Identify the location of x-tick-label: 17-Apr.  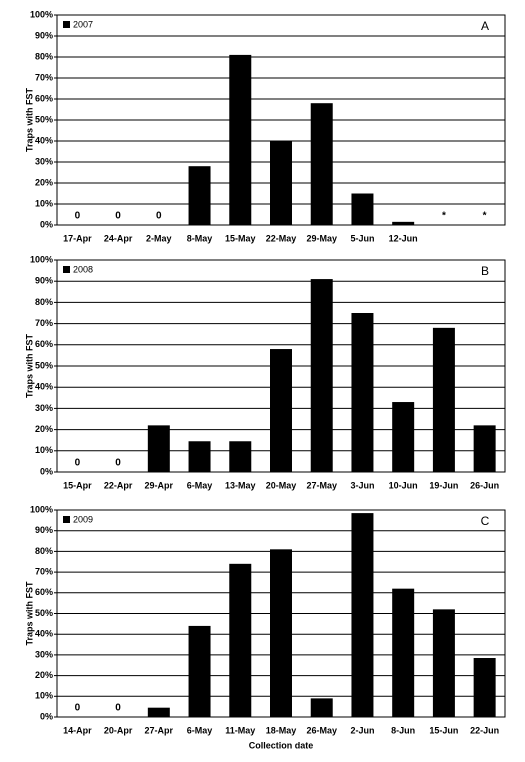
(77, 238).